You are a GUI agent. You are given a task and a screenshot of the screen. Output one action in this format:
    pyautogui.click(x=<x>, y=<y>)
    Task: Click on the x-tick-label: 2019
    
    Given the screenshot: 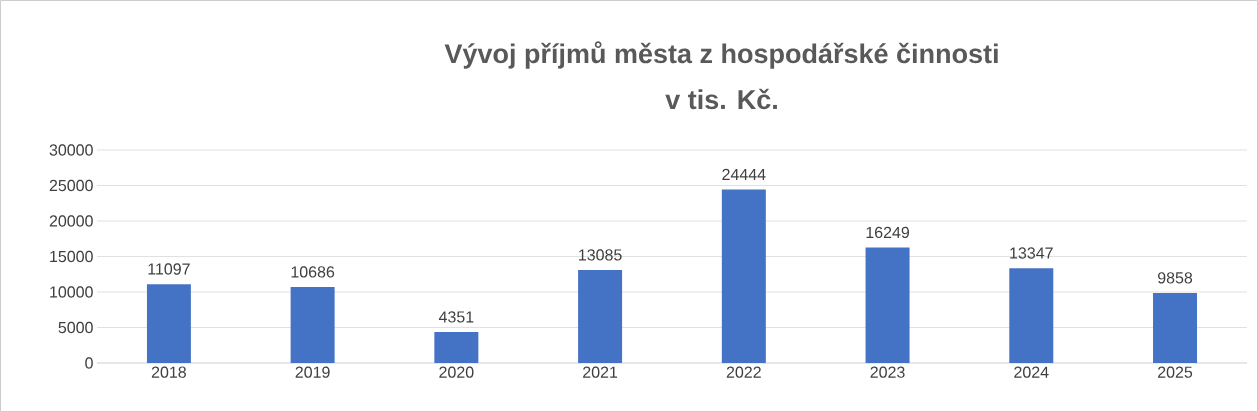 What is the action you would take?
    pyautogui.click(x=312, y=372)
    